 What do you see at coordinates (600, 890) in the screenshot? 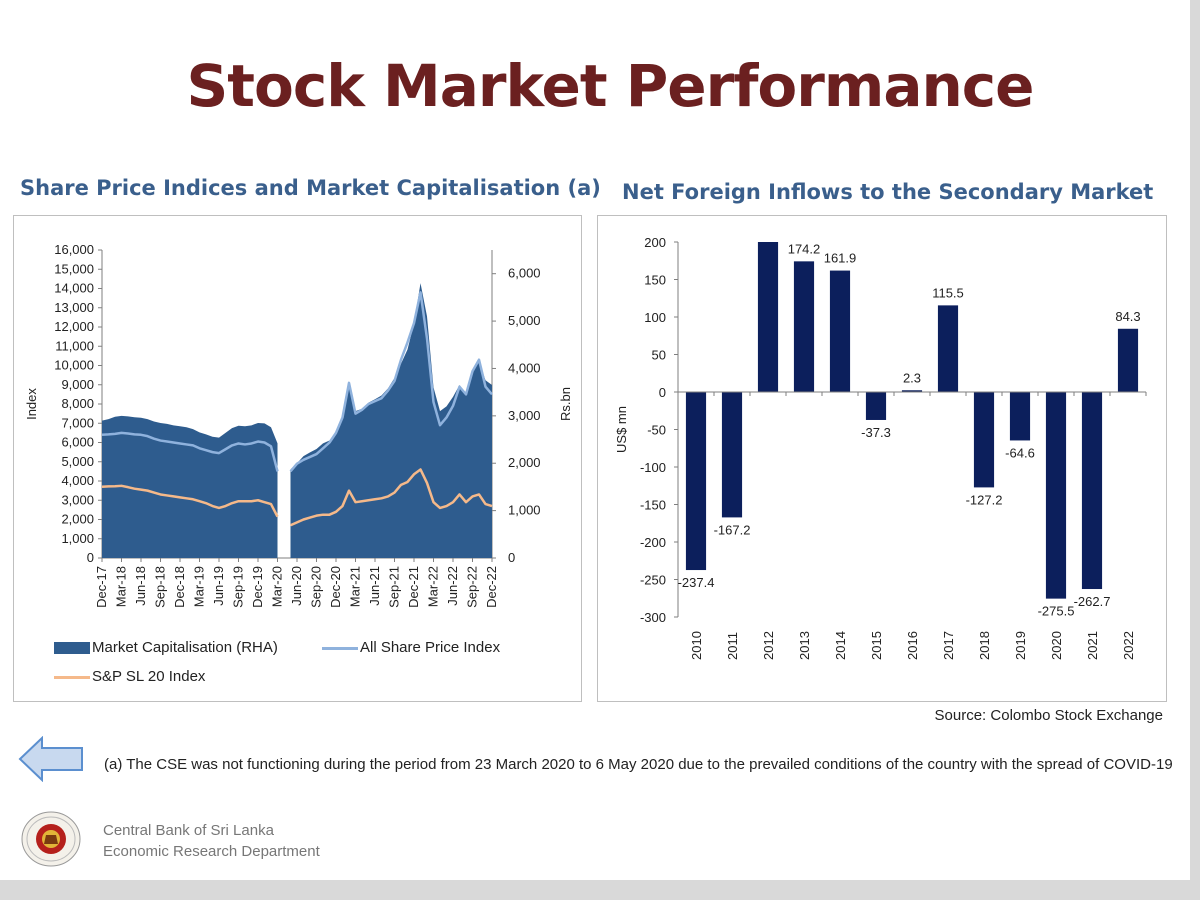
I see `slide-bottom-edge` at bounding box center [600, 890].